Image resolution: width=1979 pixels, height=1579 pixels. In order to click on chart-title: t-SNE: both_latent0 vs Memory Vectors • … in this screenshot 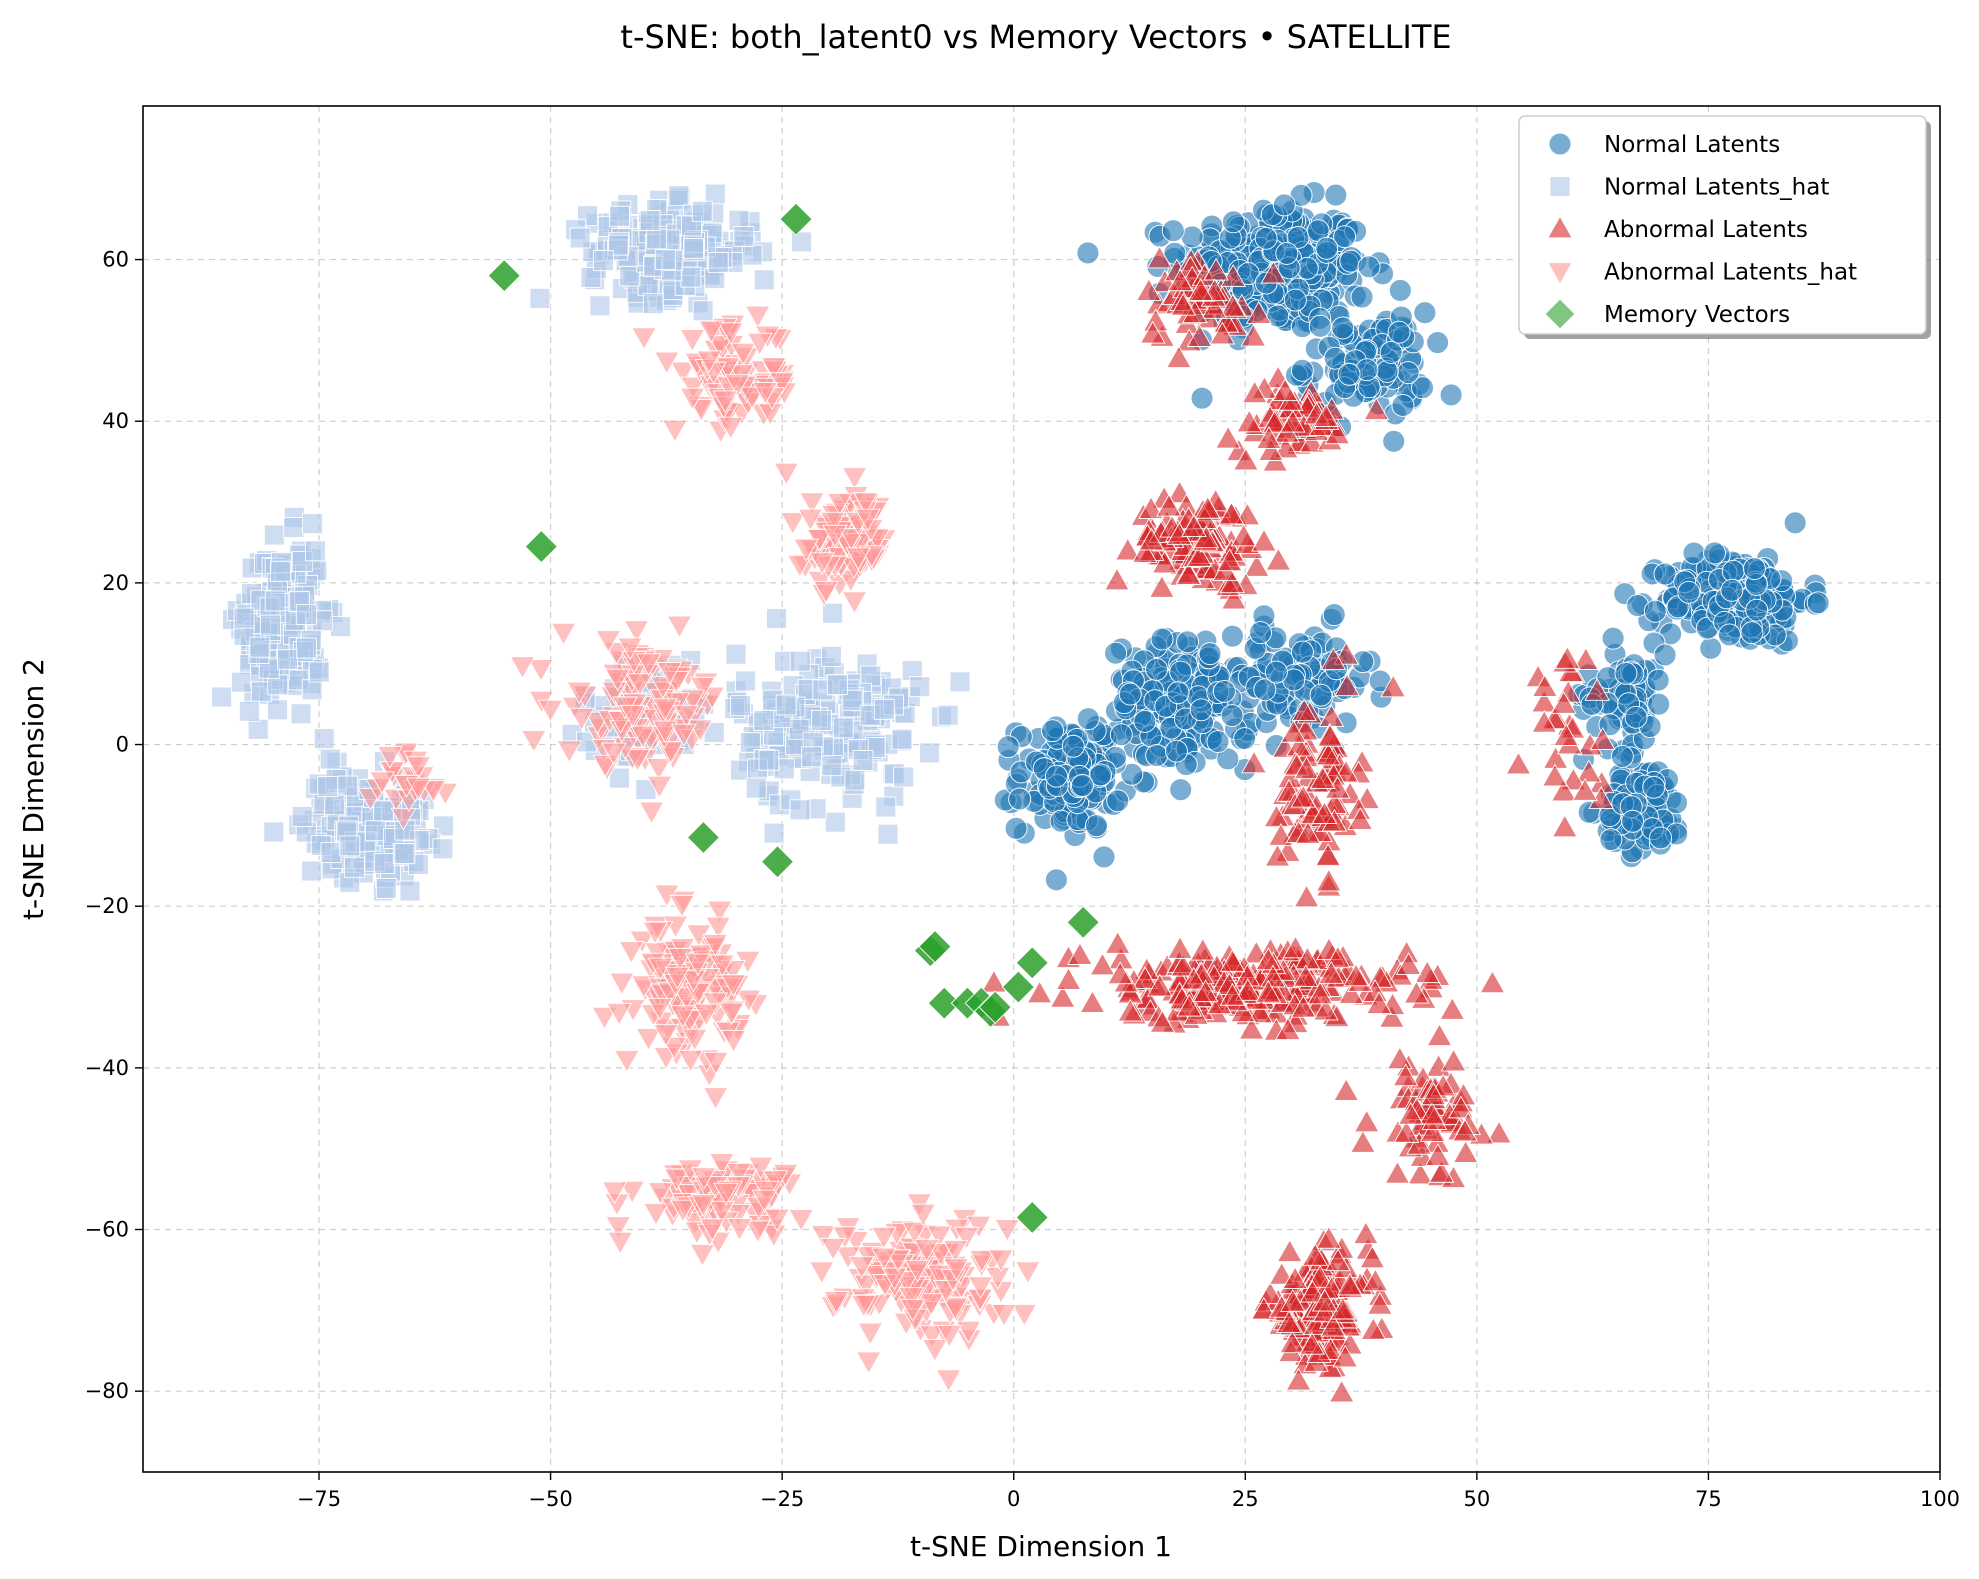, I will do `click(1035, 37)`.